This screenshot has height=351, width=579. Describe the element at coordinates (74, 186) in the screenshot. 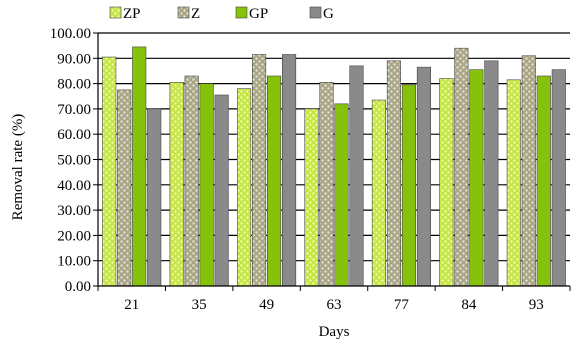

I see `y-tick-label: 40.00` at that location.